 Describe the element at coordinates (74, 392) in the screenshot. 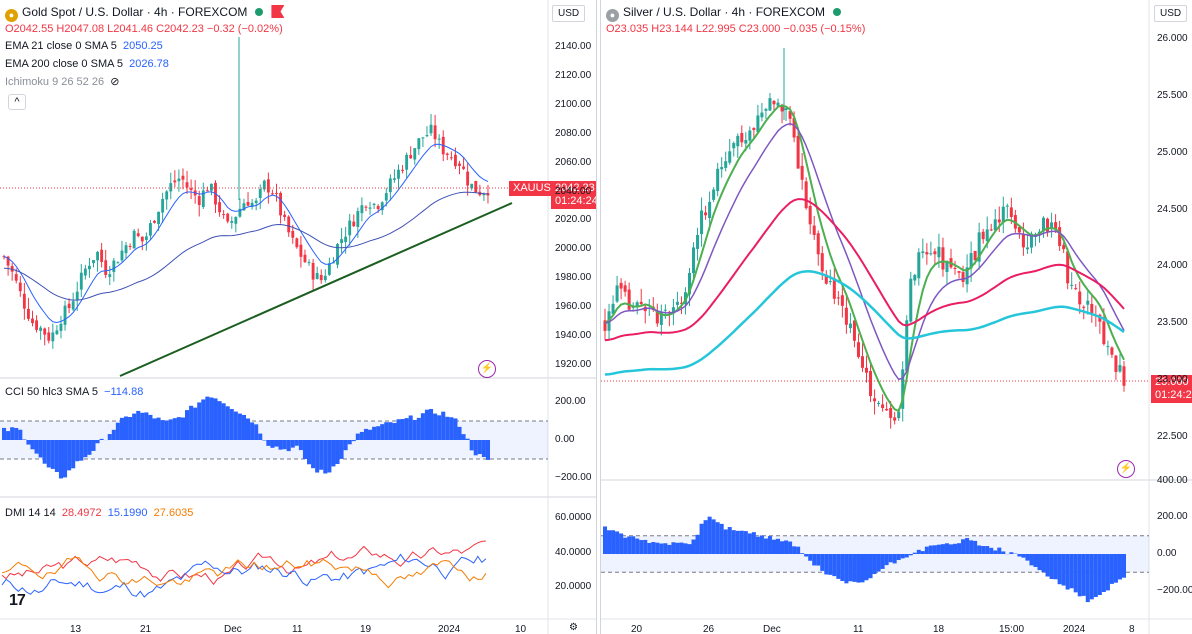

I see `cci-legend: CCI 50 hlc3 SMA 5 −114.88` at that location.